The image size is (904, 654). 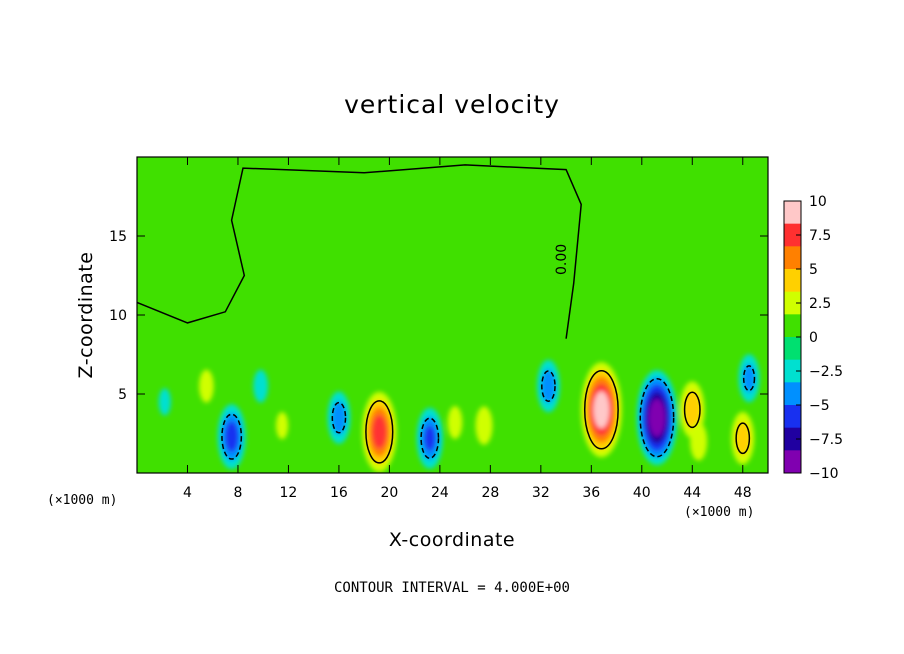 I want to click on x-unit-left: (×1000 m), so click(x=82, y=500).